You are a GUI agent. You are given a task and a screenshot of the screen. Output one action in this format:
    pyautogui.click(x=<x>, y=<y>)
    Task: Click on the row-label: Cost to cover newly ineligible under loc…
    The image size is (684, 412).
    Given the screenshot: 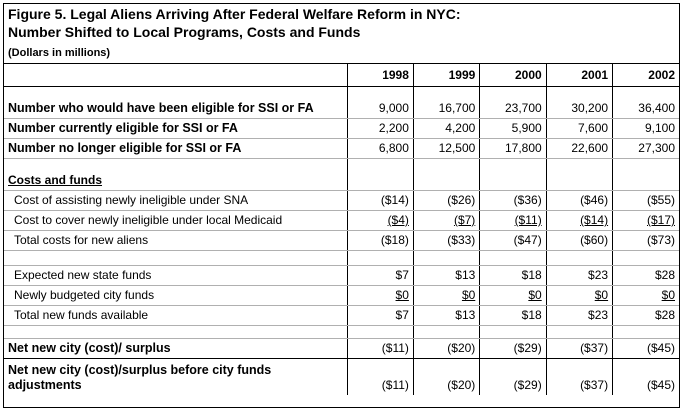 What is the action you would take?
    pyautogui.click(x=176, y=220)
    